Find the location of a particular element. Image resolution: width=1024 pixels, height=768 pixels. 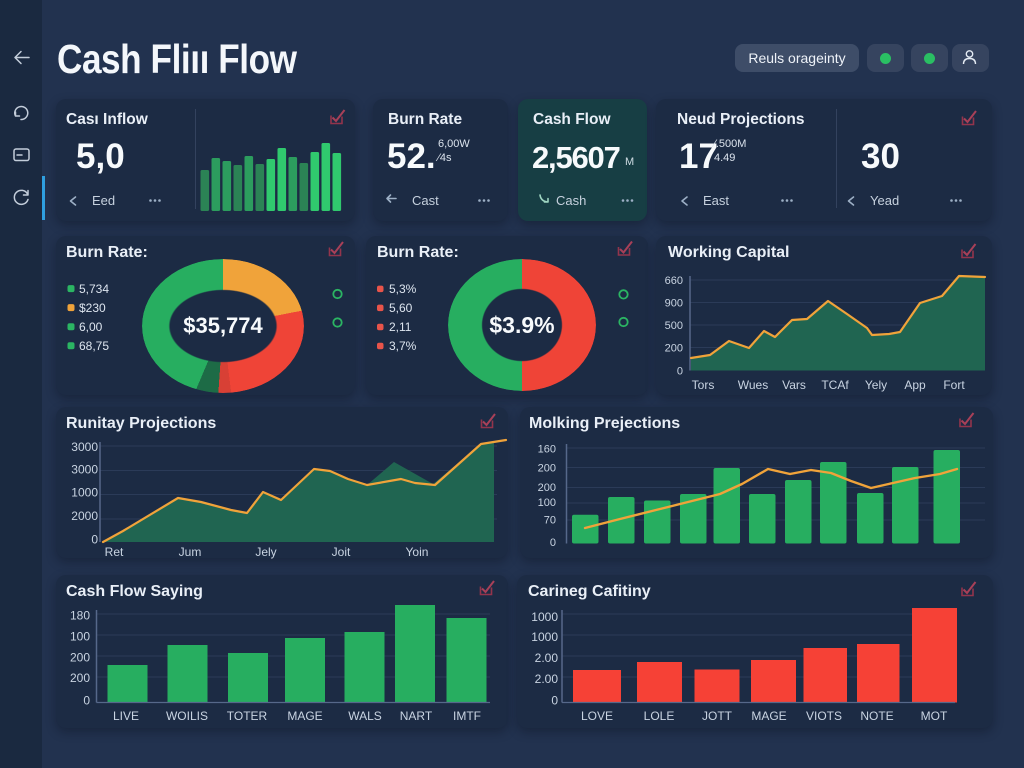

svg-text: Yely is located at coordinates (876, 385).